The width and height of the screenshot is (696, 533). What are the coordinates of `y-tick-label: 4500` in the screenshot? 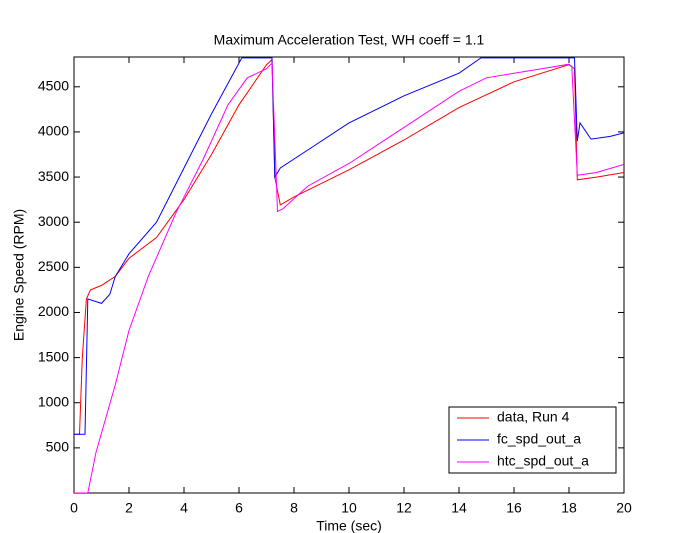 It's located at (53, 85).